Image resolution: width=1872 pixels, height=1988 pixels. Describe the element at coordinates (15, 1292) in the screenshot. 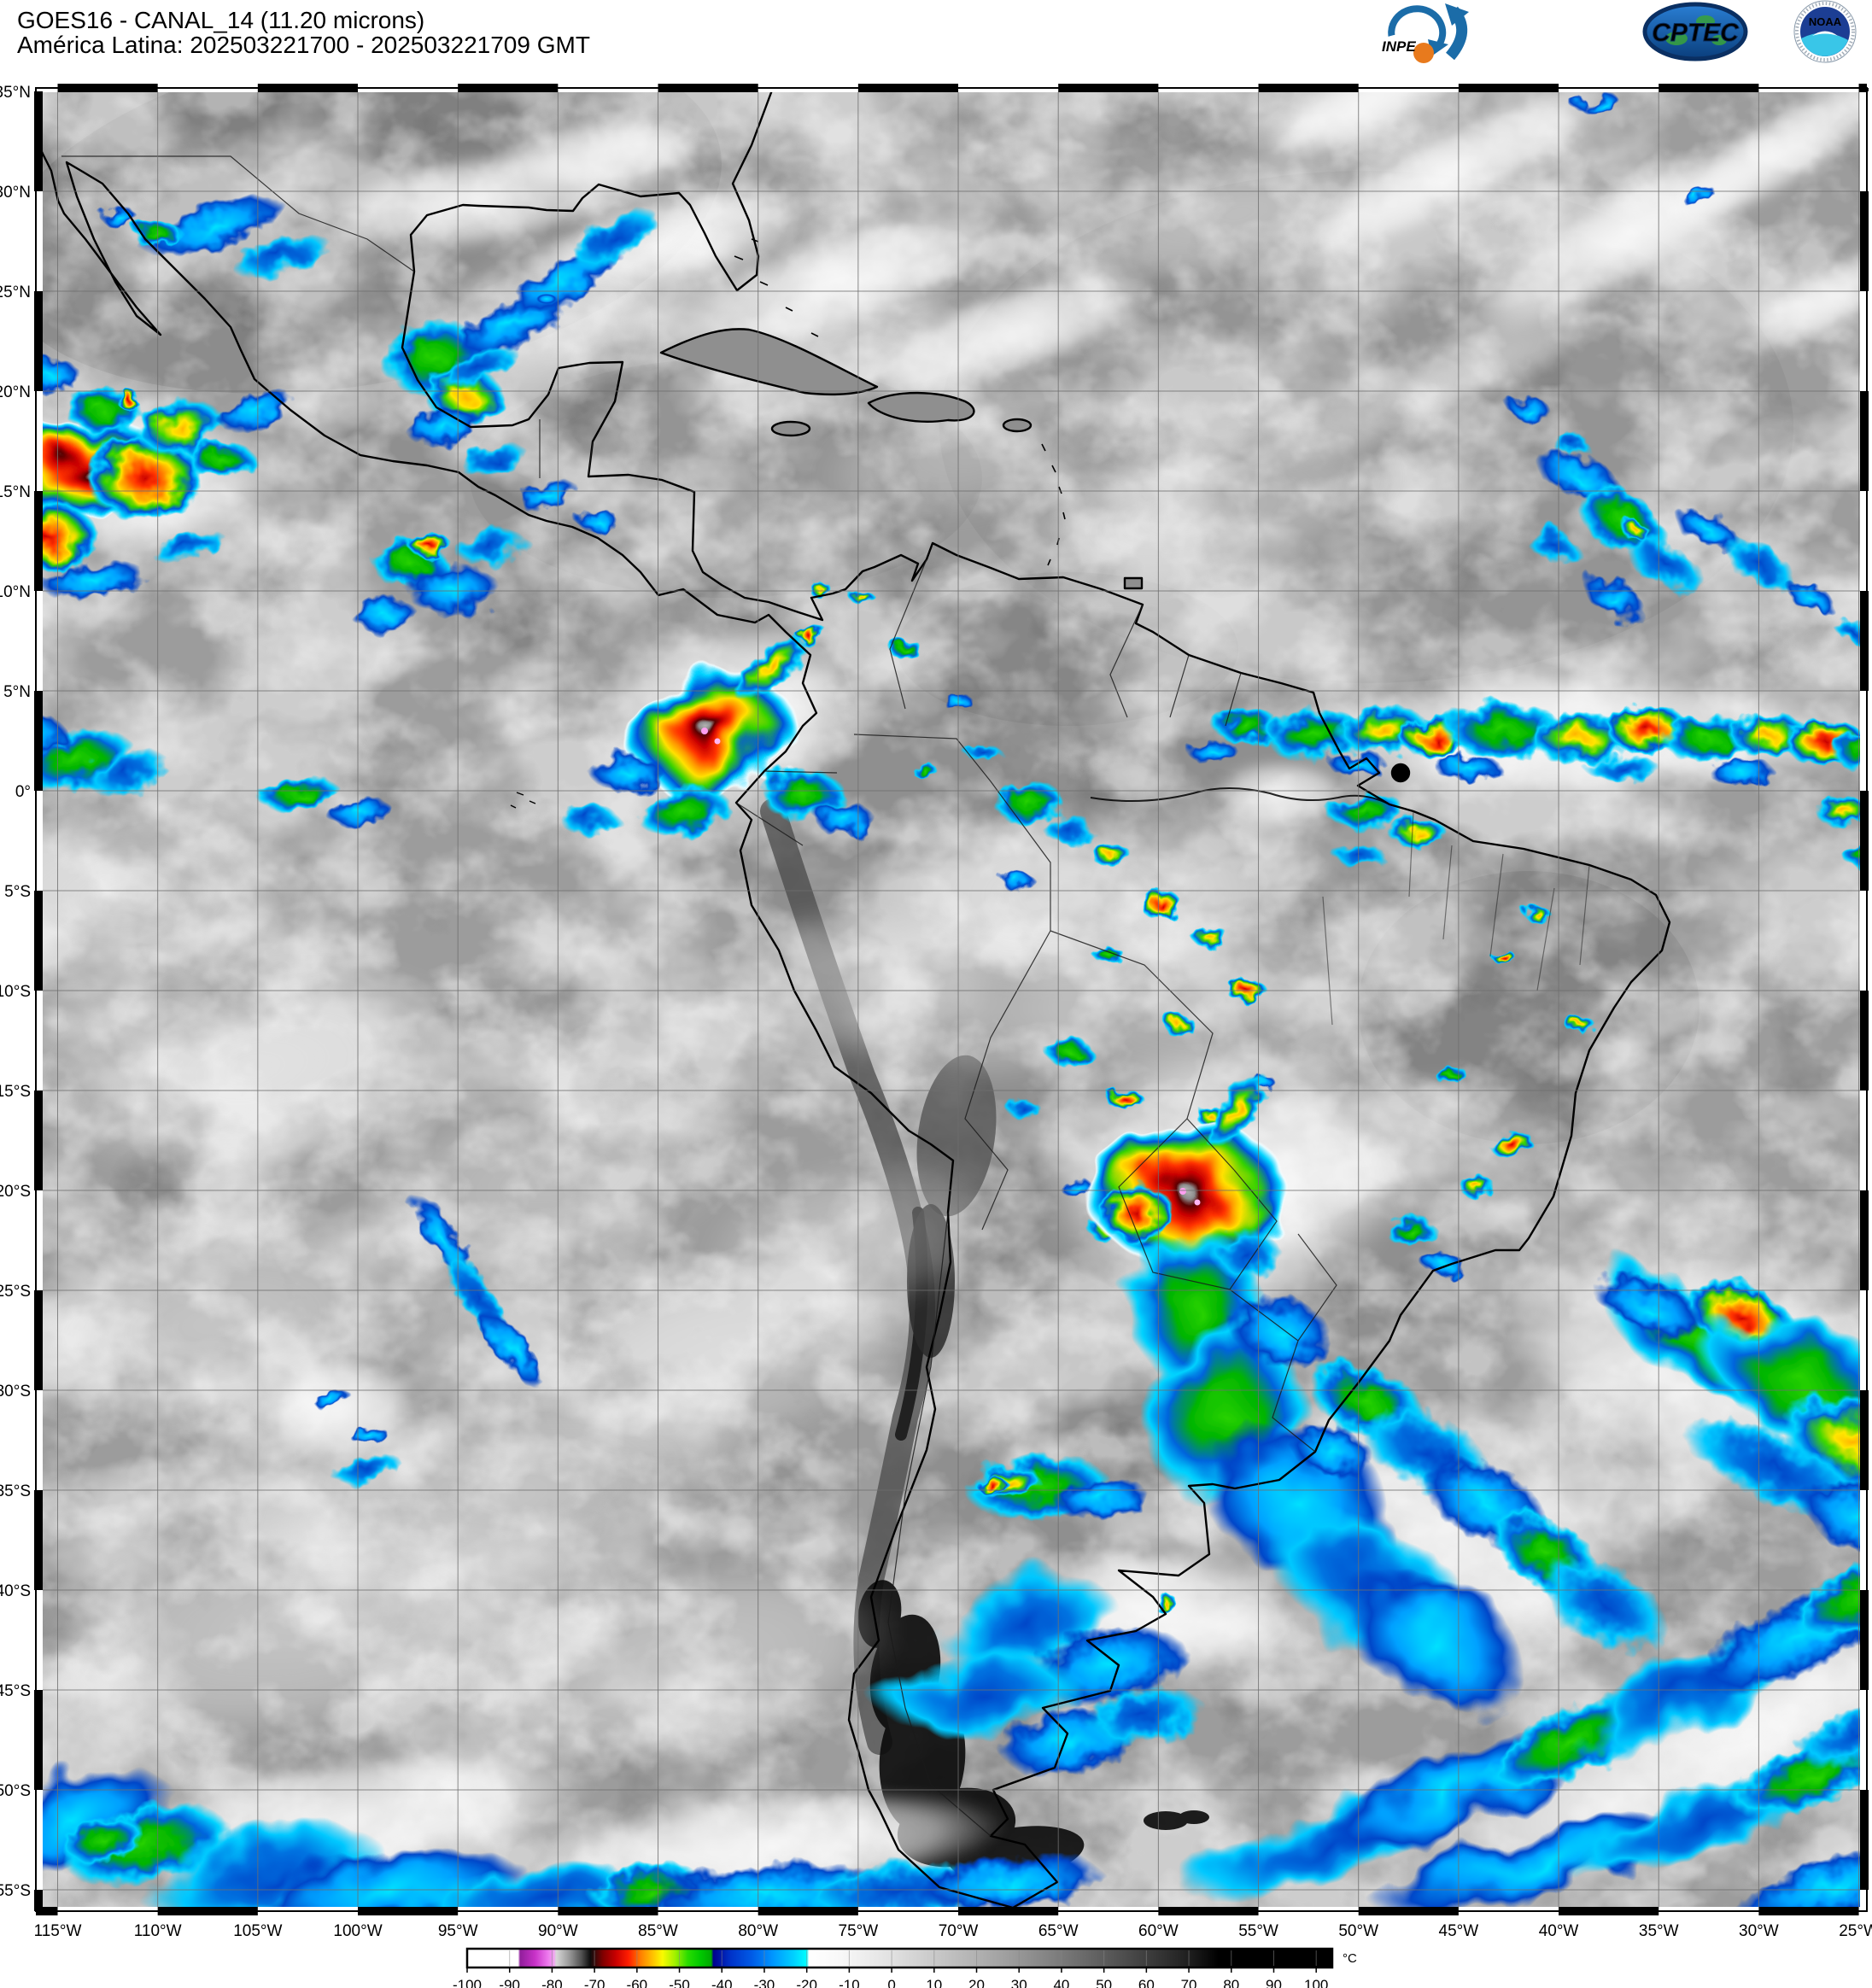

I see `lat-label: 25°S` at that location.